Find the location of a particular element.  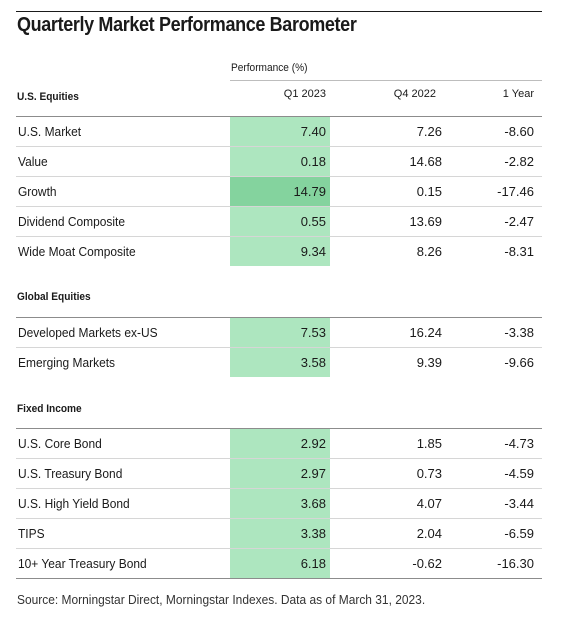

one-year-value: -4.73 is located at coordinates (519, 443).